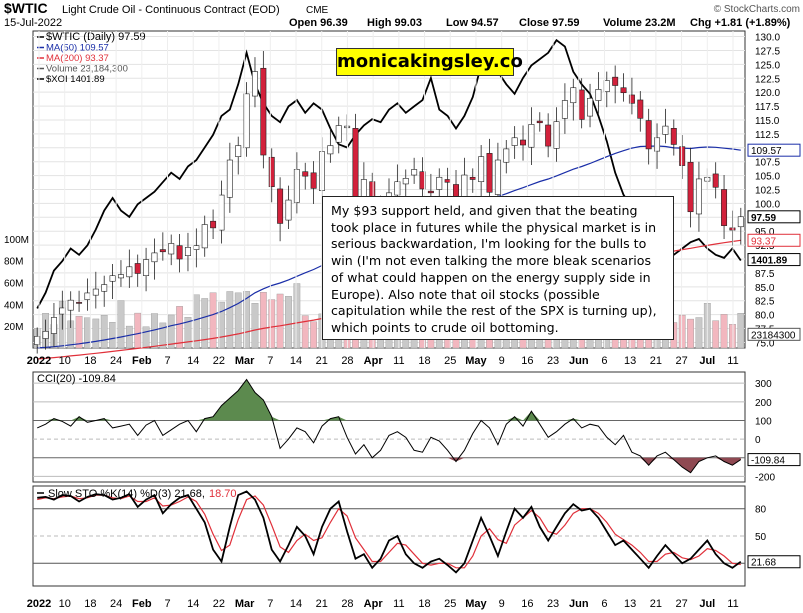 Image resolution: width=803 pixels, height=613 pixels. I want to click on x-tick-label: 13, so click(630, 361).